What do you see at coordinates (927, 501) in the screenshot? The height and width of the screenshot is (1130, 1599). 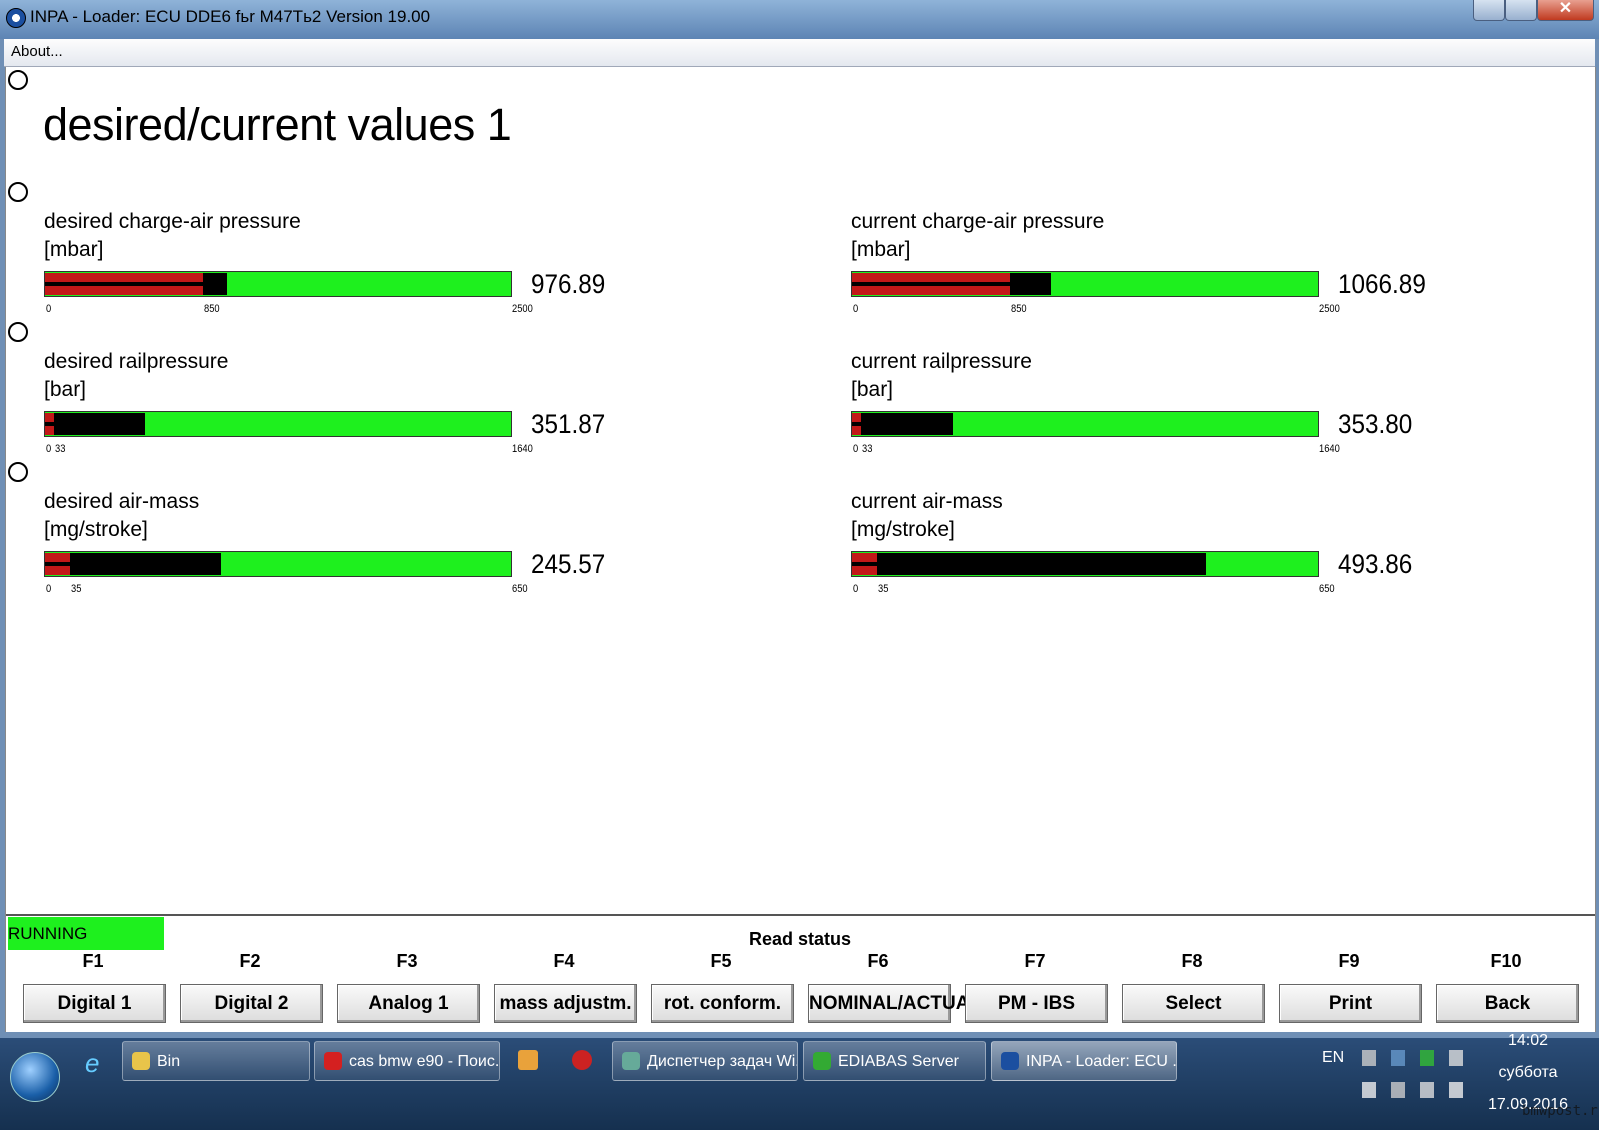 I see `gauge-label: current air-mass` at bounding box center [927, 501].